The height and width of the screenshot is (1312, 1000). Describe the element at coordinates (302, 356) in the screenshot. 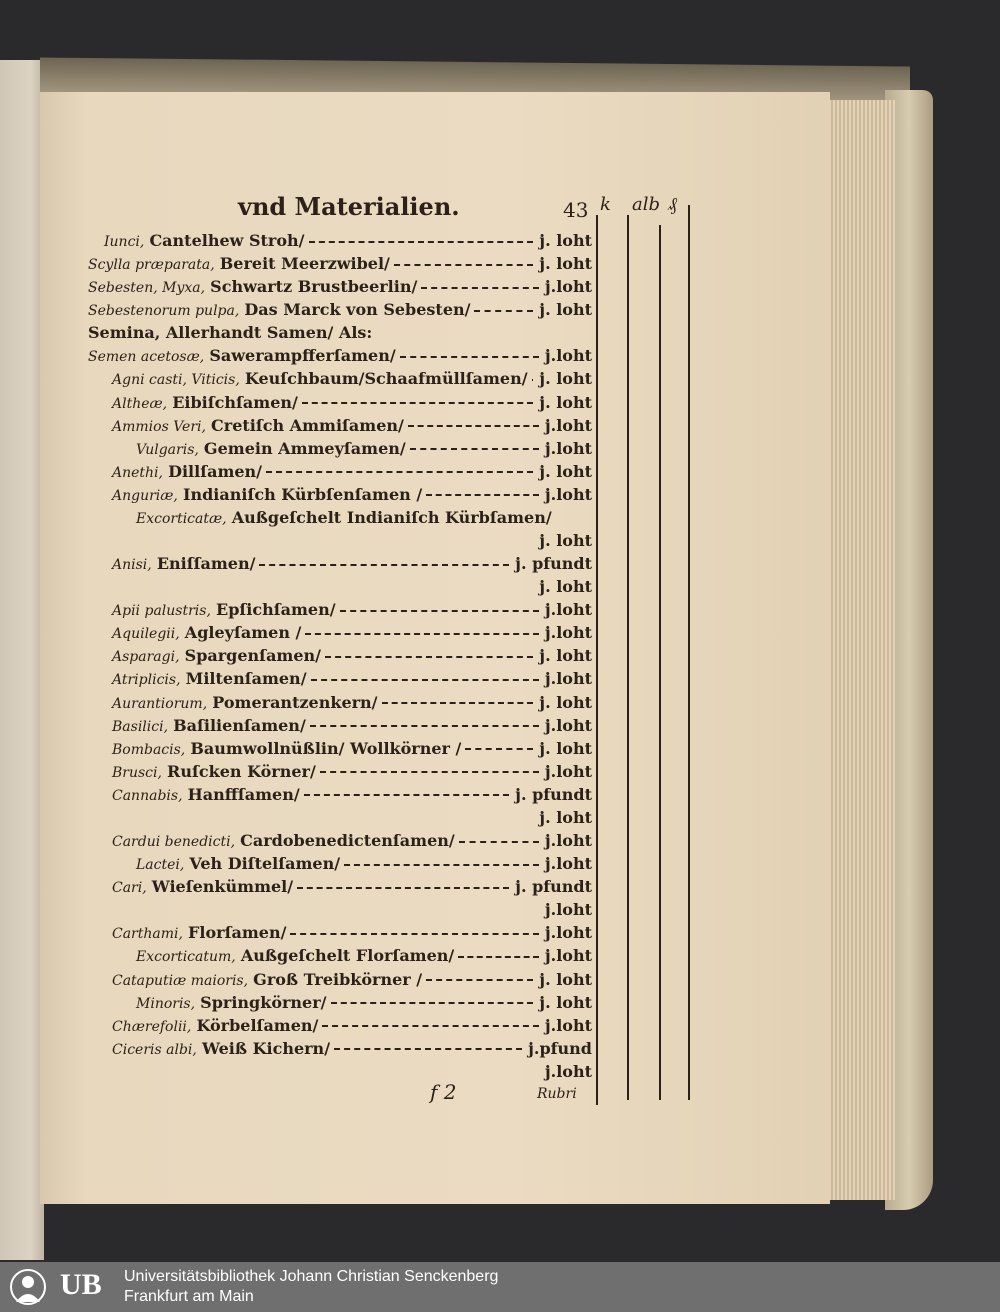

I see `german-name: Sawerampfferſamen/` at that location.